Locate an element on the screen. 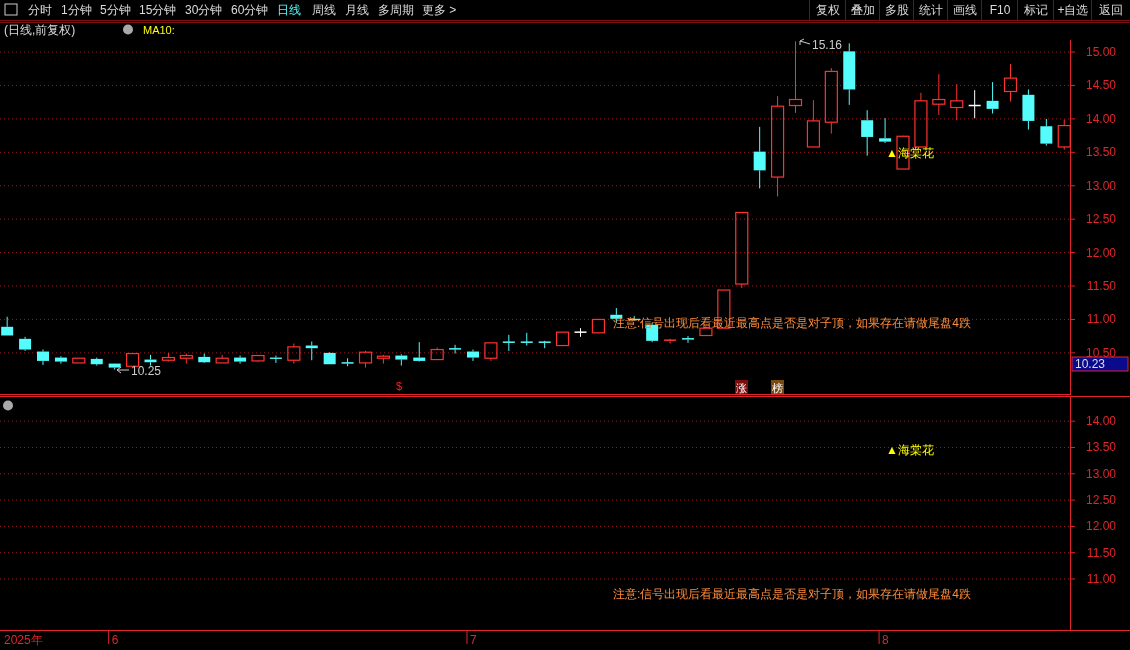 The image size is (1130, 650). text: 返回 is located at coordinates (1111, 10).